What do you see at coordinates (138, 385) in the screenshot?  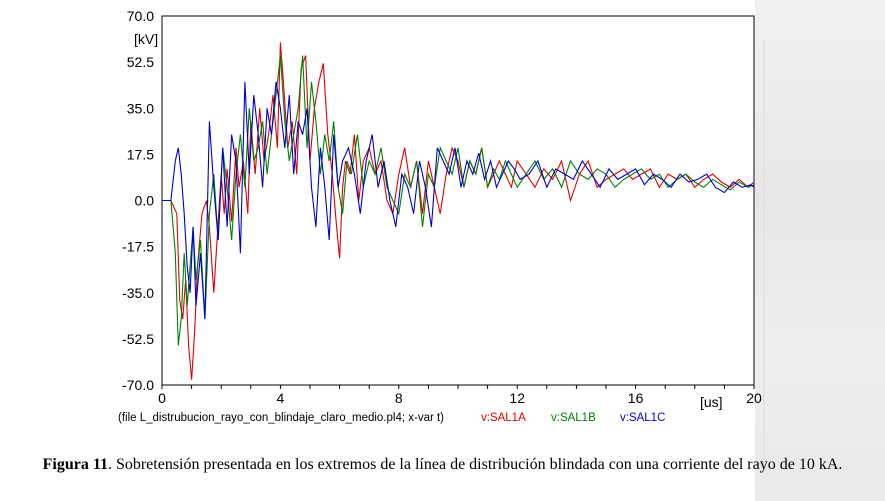 I see `y-tick-label: -70.0` at bounding box center [138, 385].